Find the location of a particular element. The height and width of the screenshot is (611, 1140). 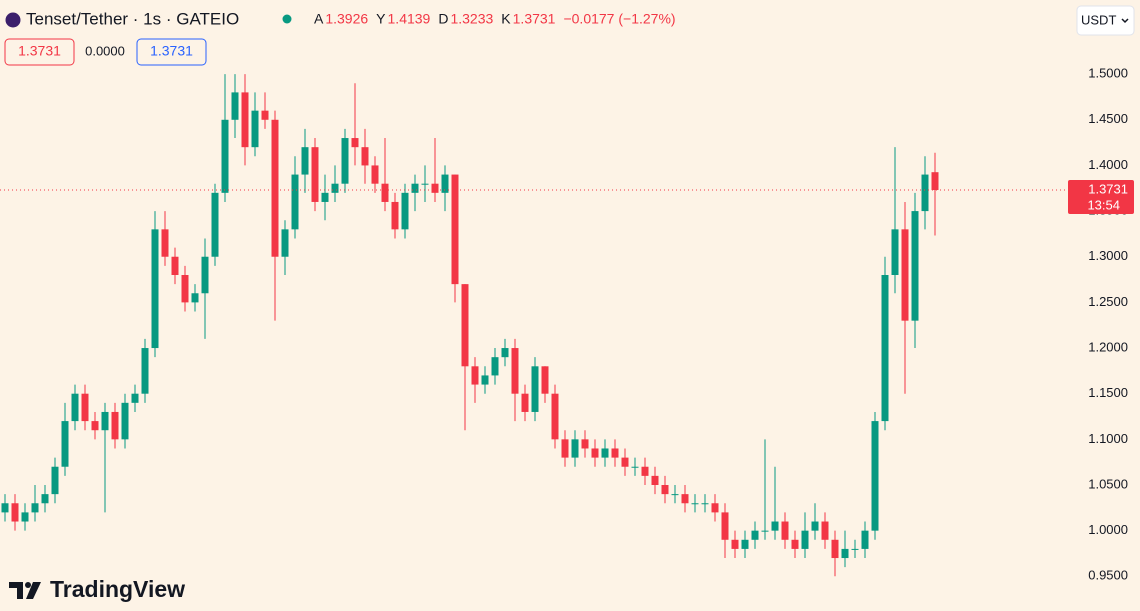

indicator-value: 0.0000 is located at coordinates (105, 50).